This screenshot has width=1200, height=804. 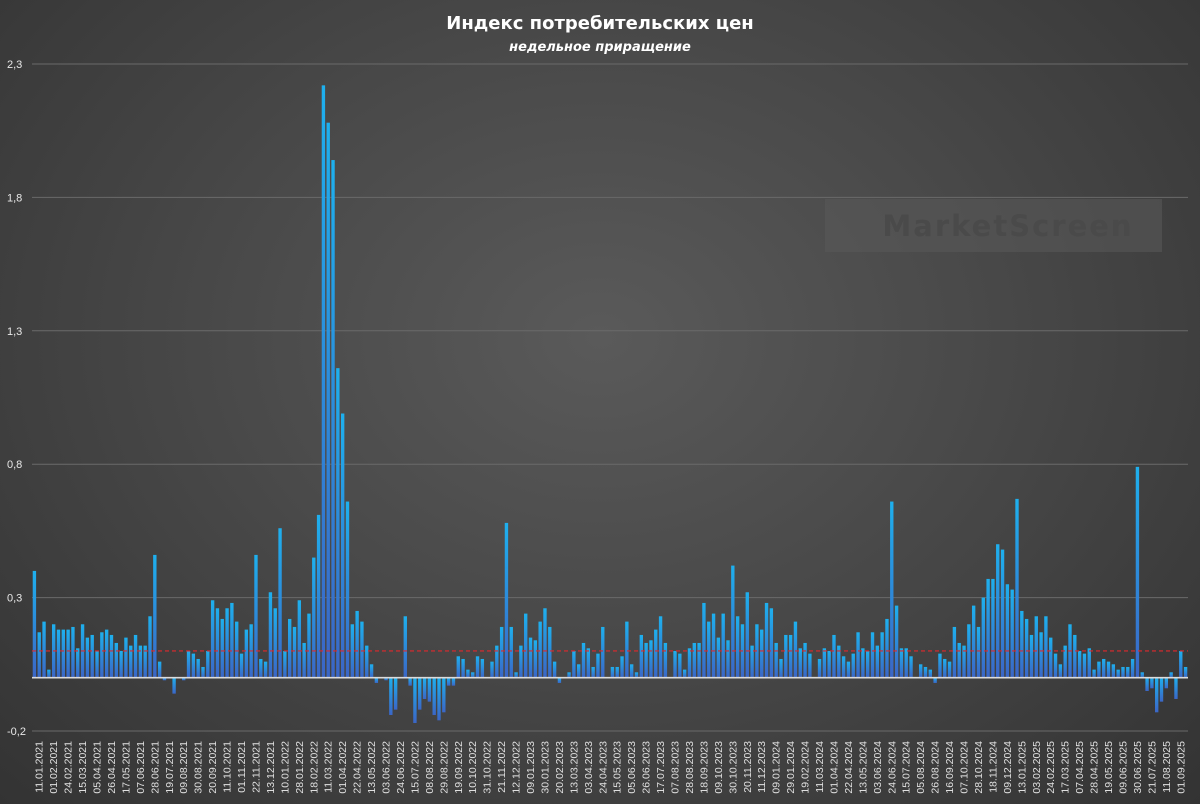 I want to click on x-tick-label: 09.12.2024, so click(x=1008, y=767).